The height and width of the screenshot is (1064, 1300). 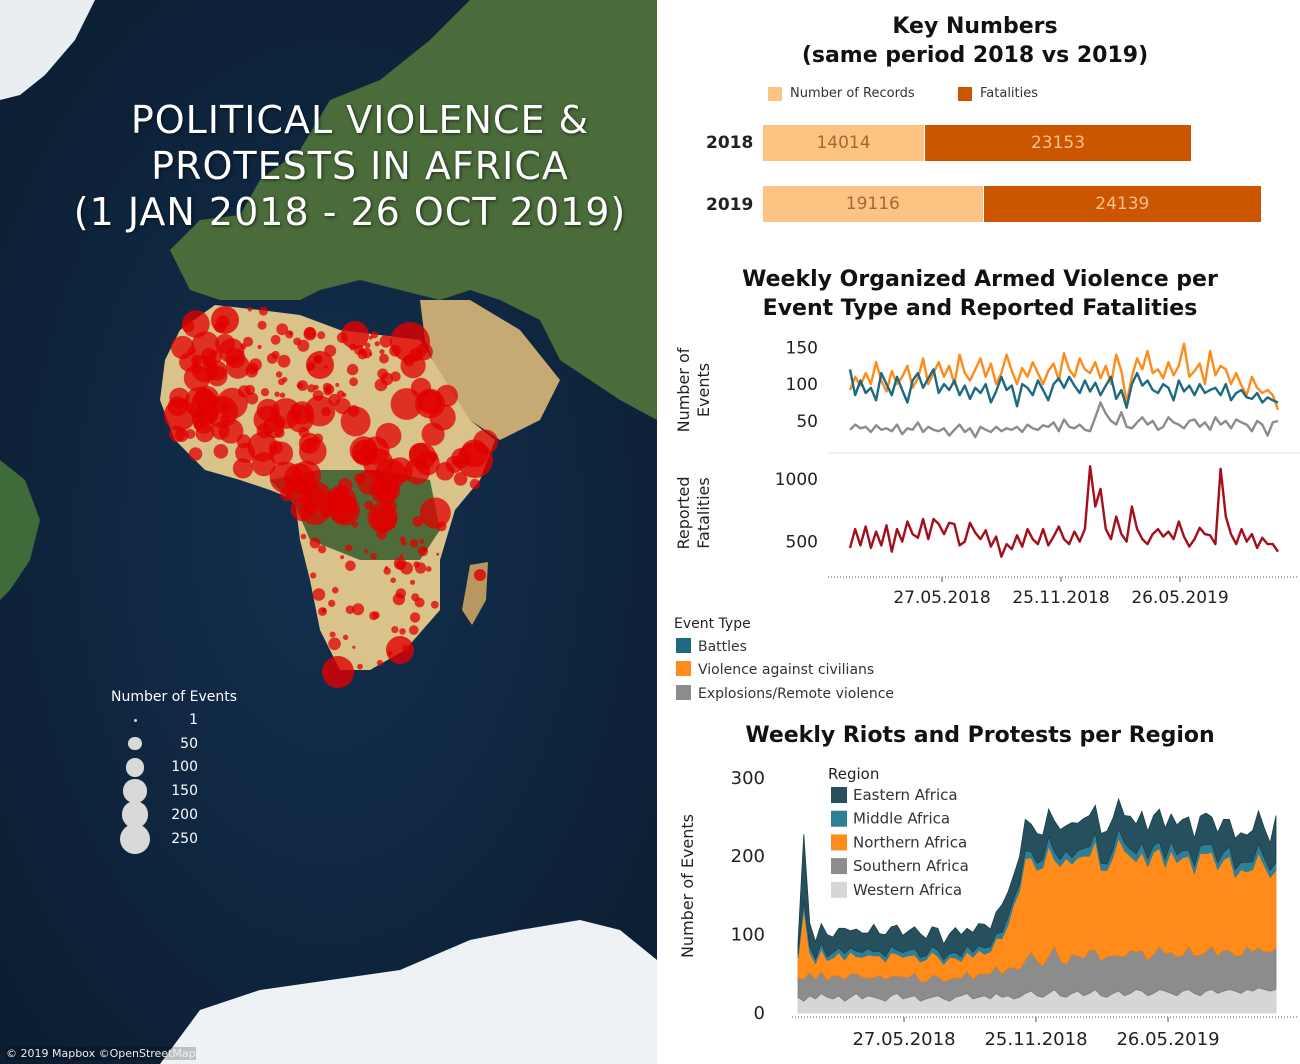 What do you see at coordinates (785, 693) in the screenshot?
I see `legend-item-explosions: Explosions/Remote violence` at bounding box center [785, 693].